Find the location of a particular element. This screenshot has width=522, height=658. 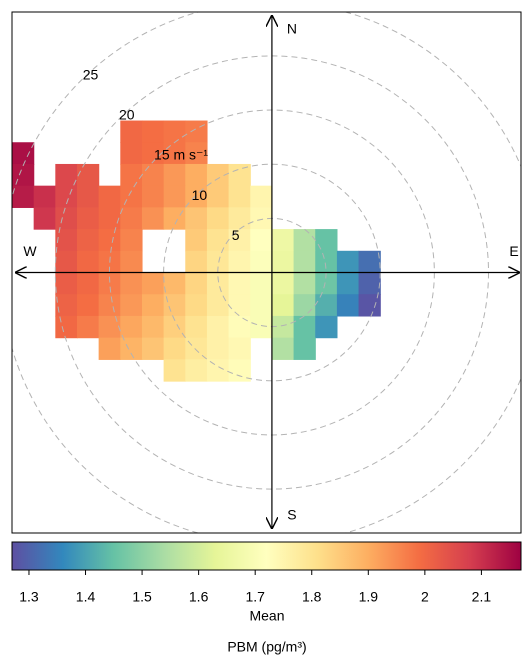

chart-title: PBM (pg/m³) is located at coordinates (266, 647).